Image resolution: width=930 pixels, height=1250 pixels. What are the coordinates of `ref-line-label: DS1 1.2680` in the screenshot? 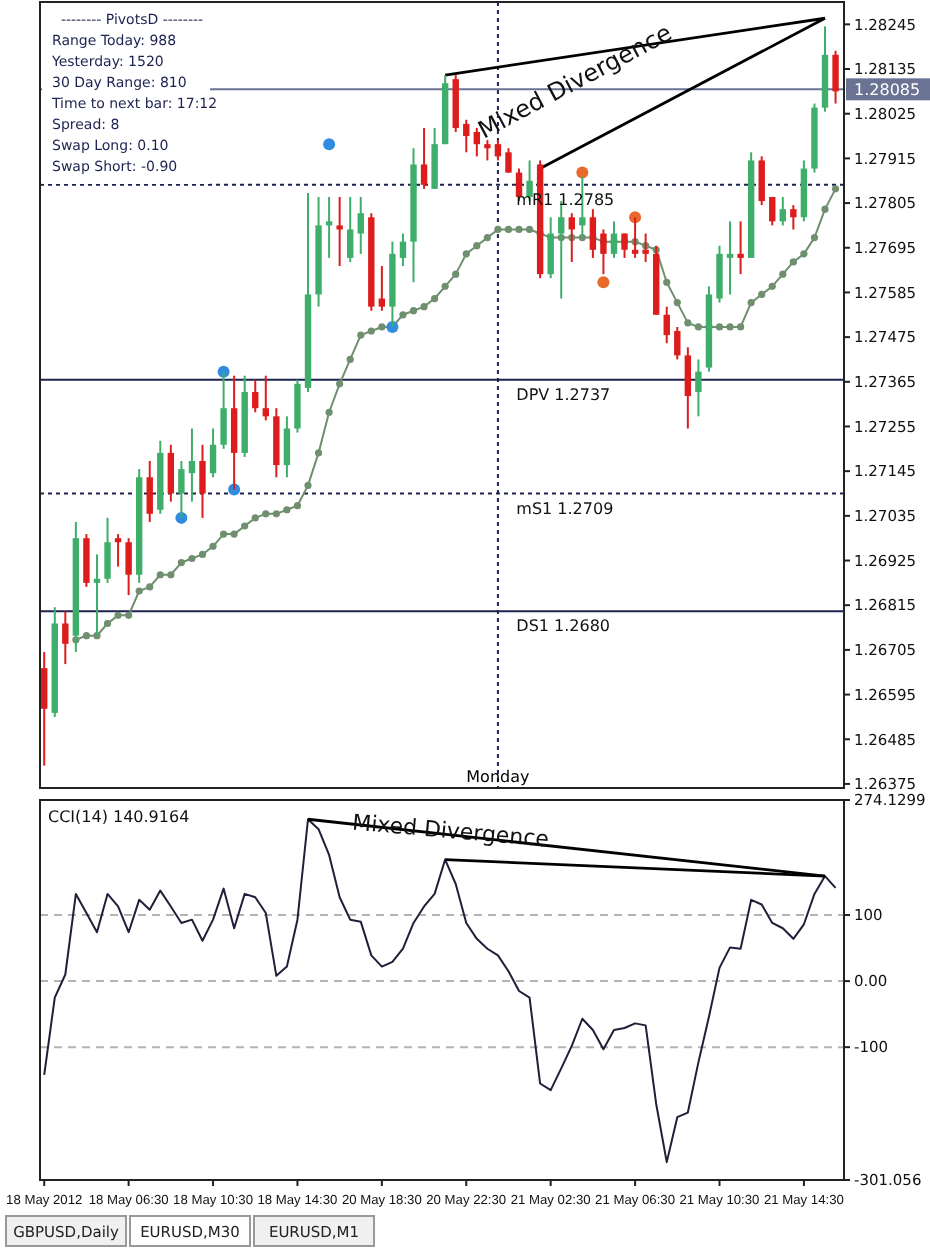 It's located at (563, 626).